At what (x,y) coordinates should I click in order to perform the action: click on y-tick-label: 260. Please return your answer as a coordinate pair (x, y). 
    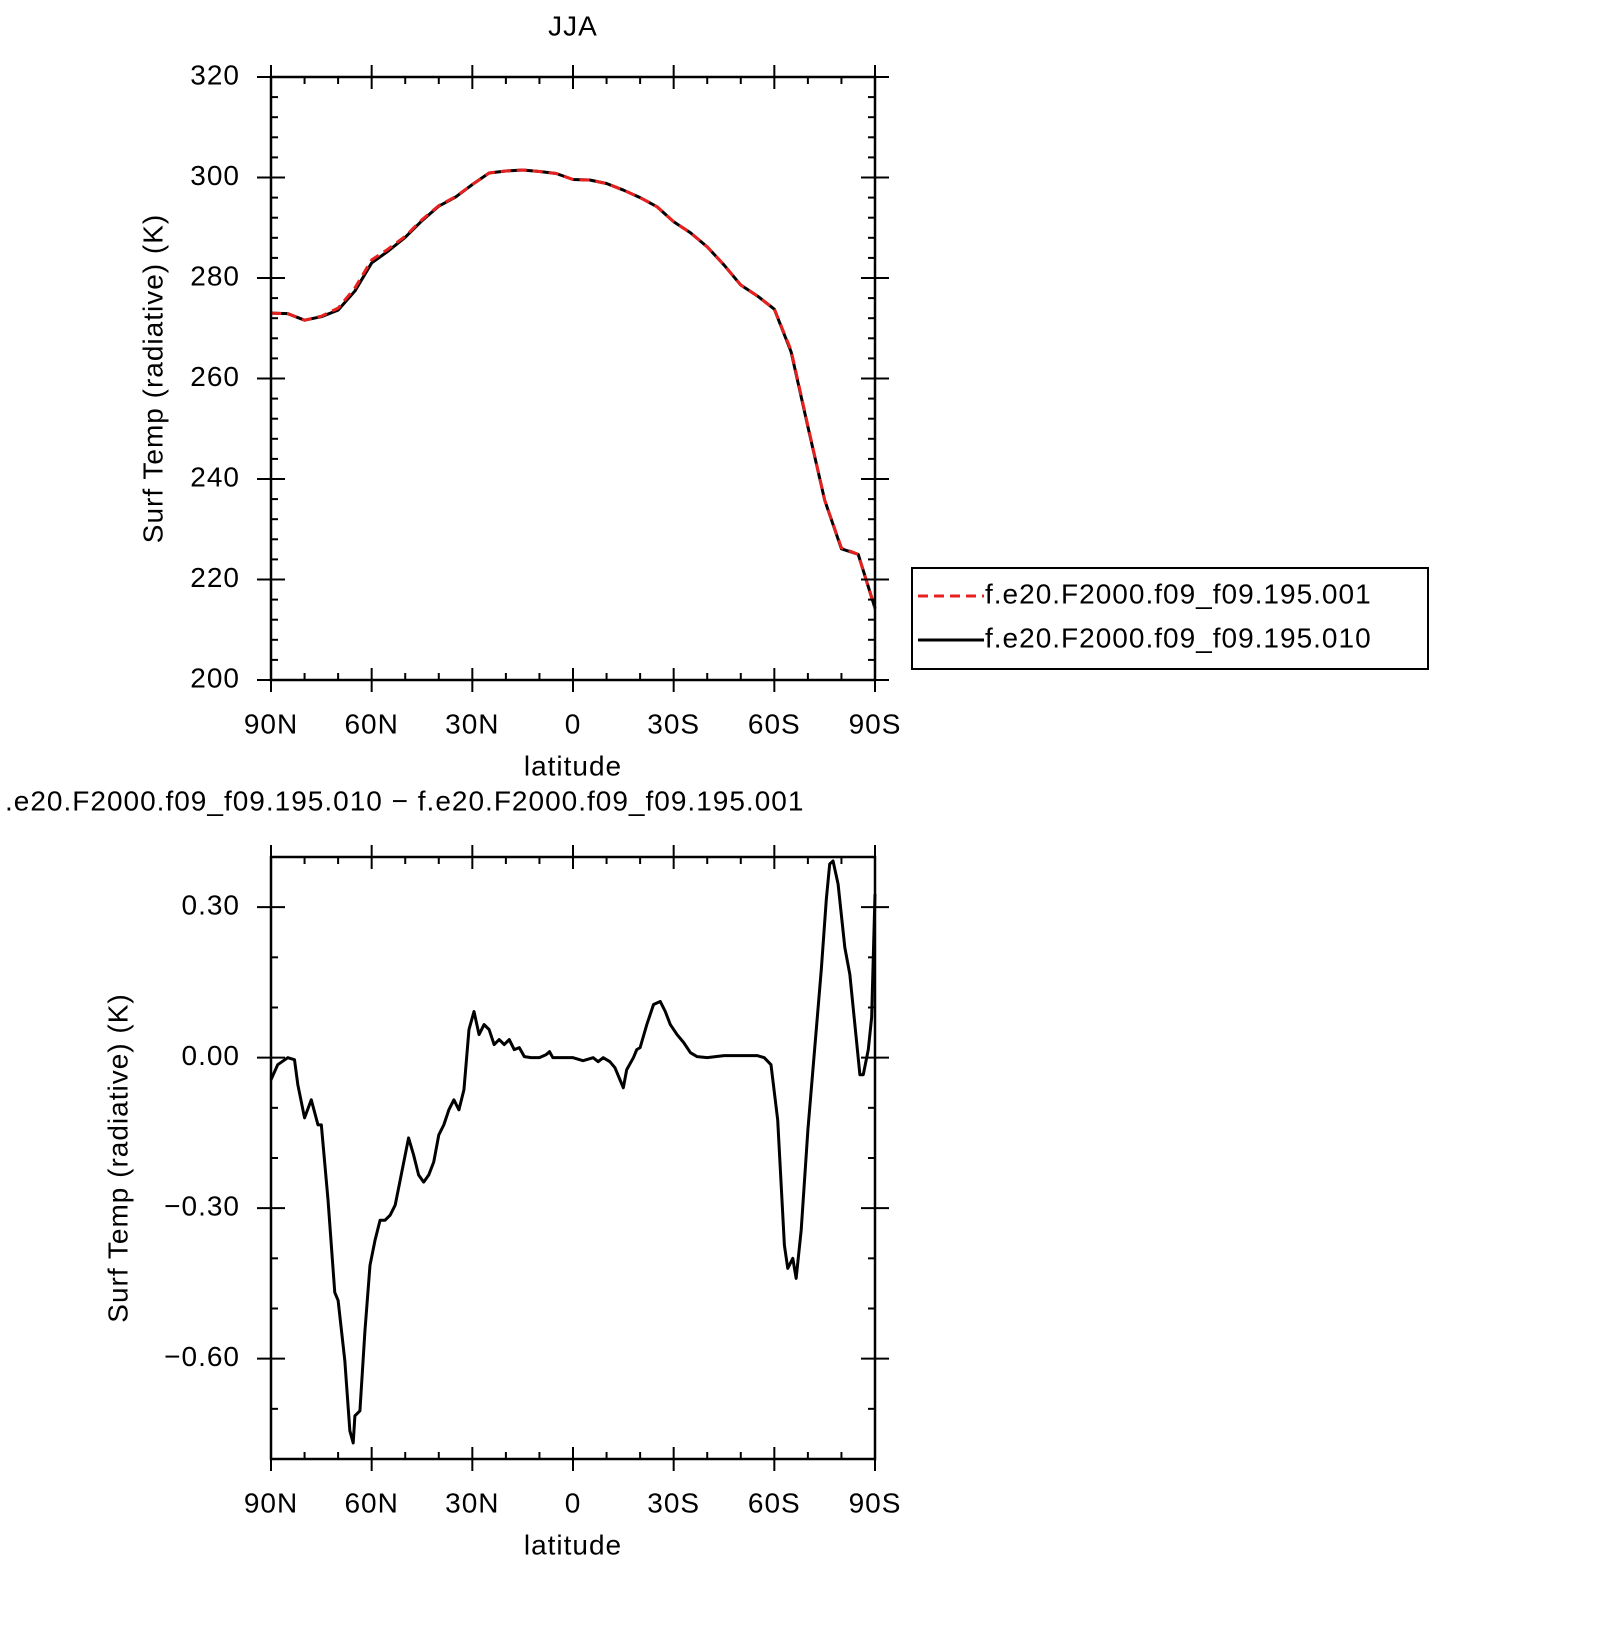
    Looking at the image, I should click on (215, 376).